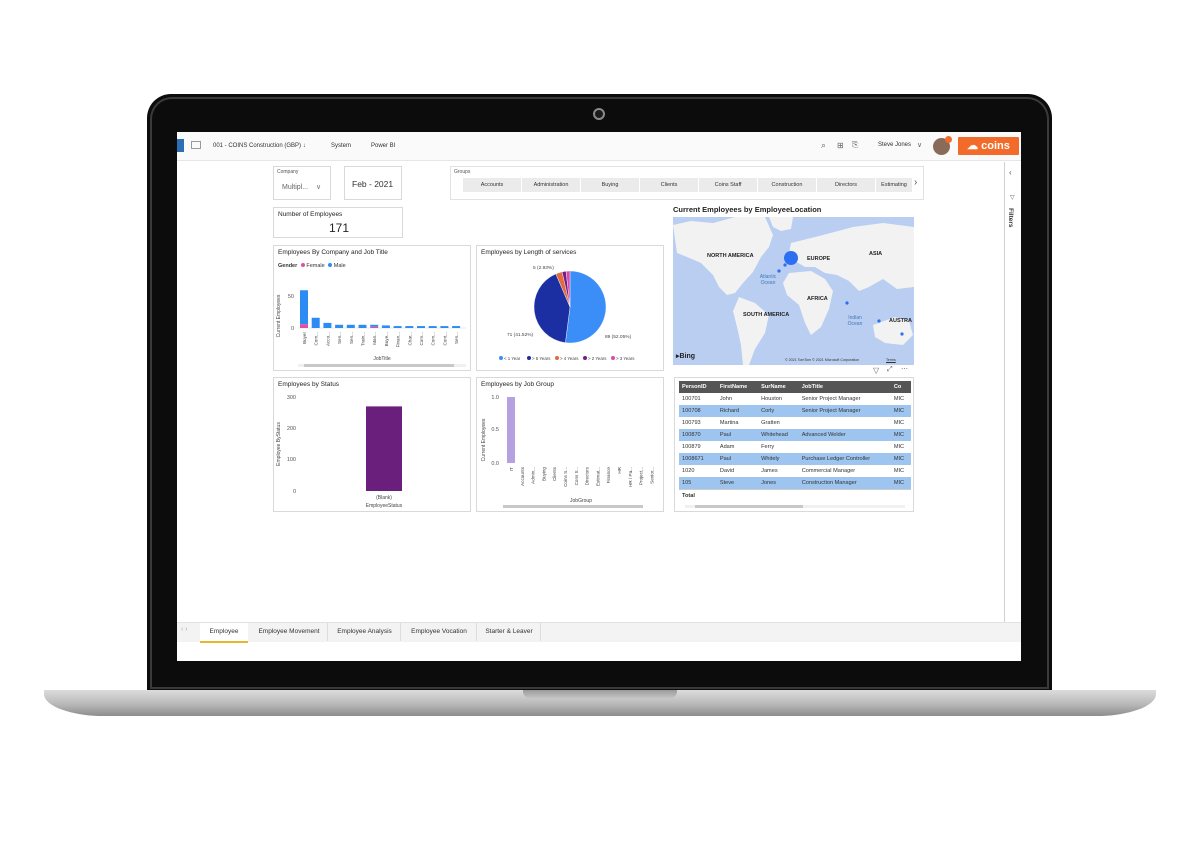 The height and width of the screenshot is (841, 1201). I want to click on bar-job-group, so click(511, 430).